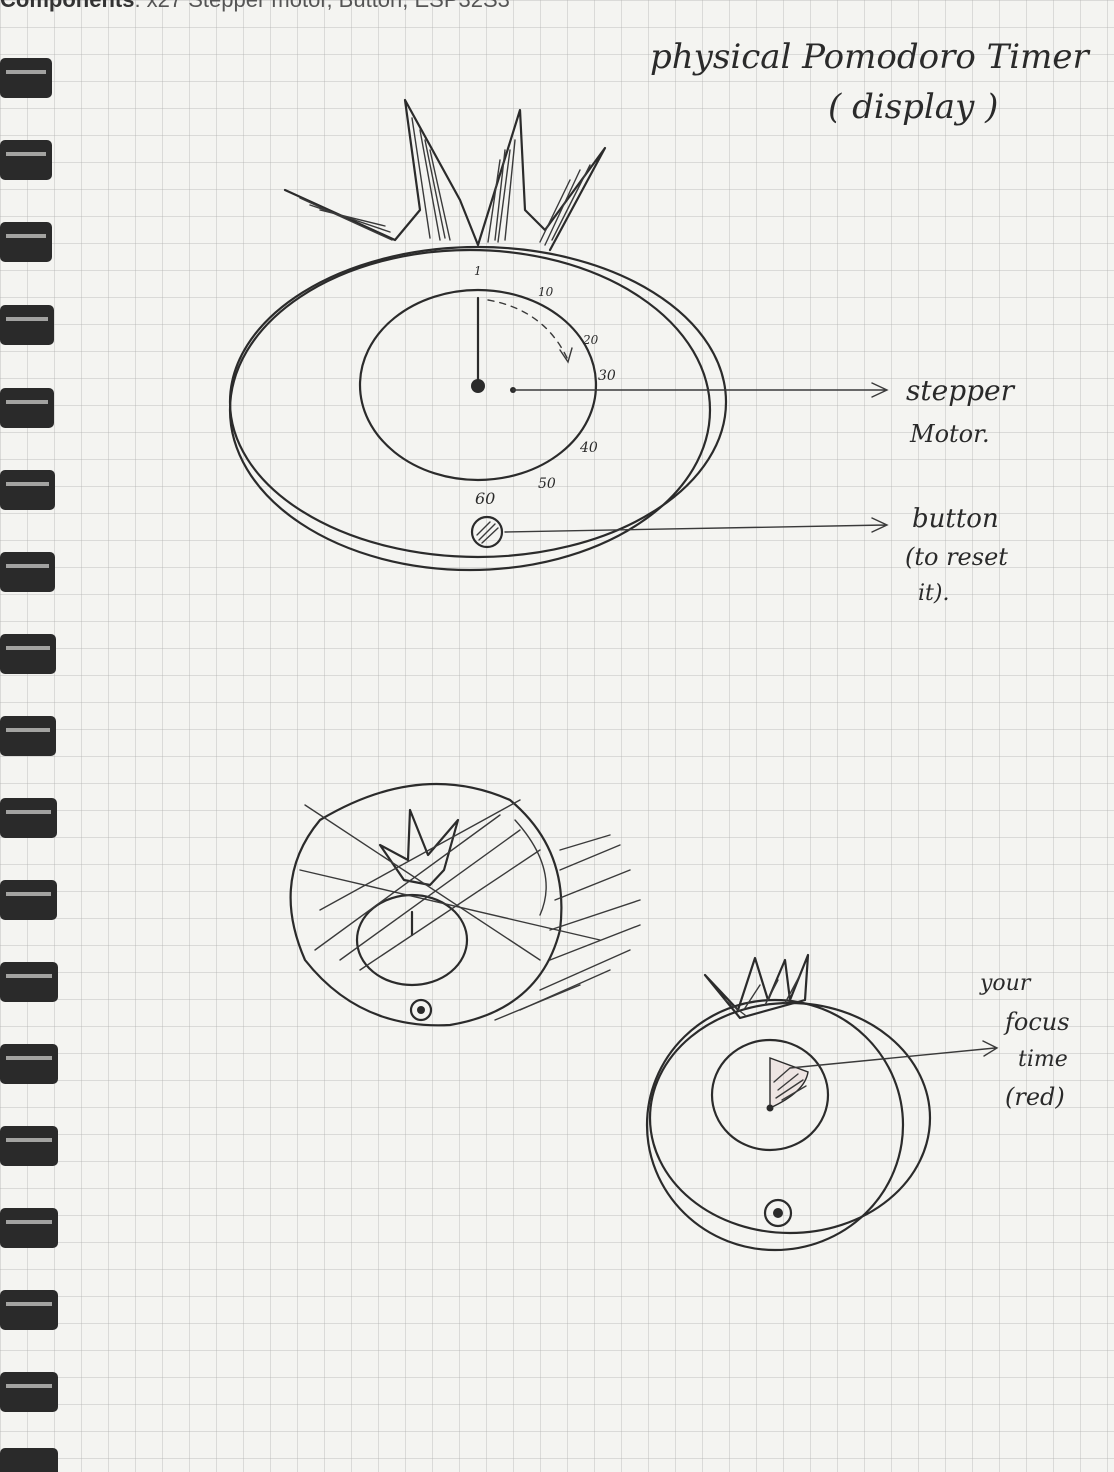  I want to click on spiral-rings, so click(29, 765).